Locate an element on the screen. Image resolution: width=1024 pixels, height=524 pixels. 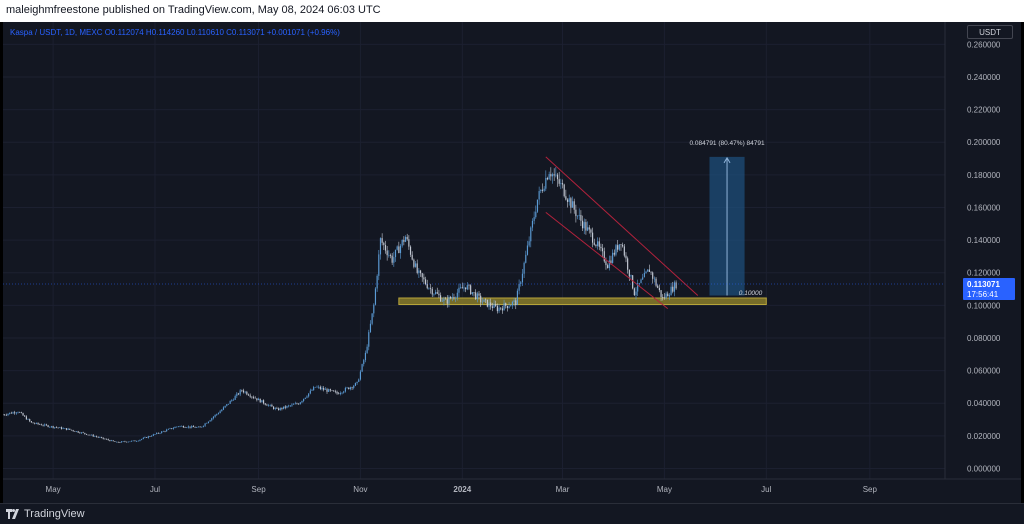
x-axis: May Jul Sep Nov 2024 Mar May Jul Sep is located at coordinates (462, 489).